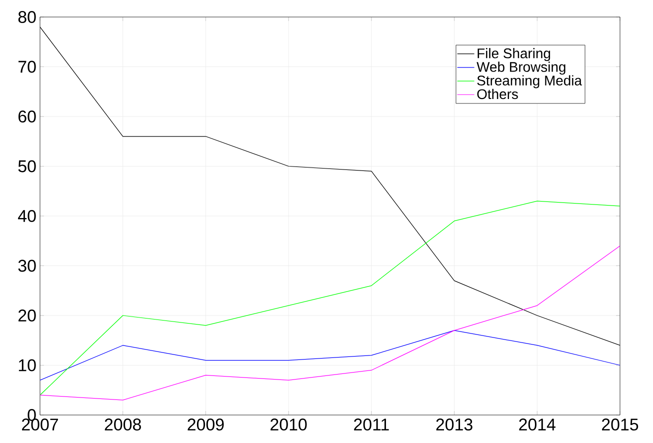 This screenshot has height=443, width=653. Describe the element at coordinates (514, 55) in the screenshot. I see `legend-label: File Sharing` at that location.